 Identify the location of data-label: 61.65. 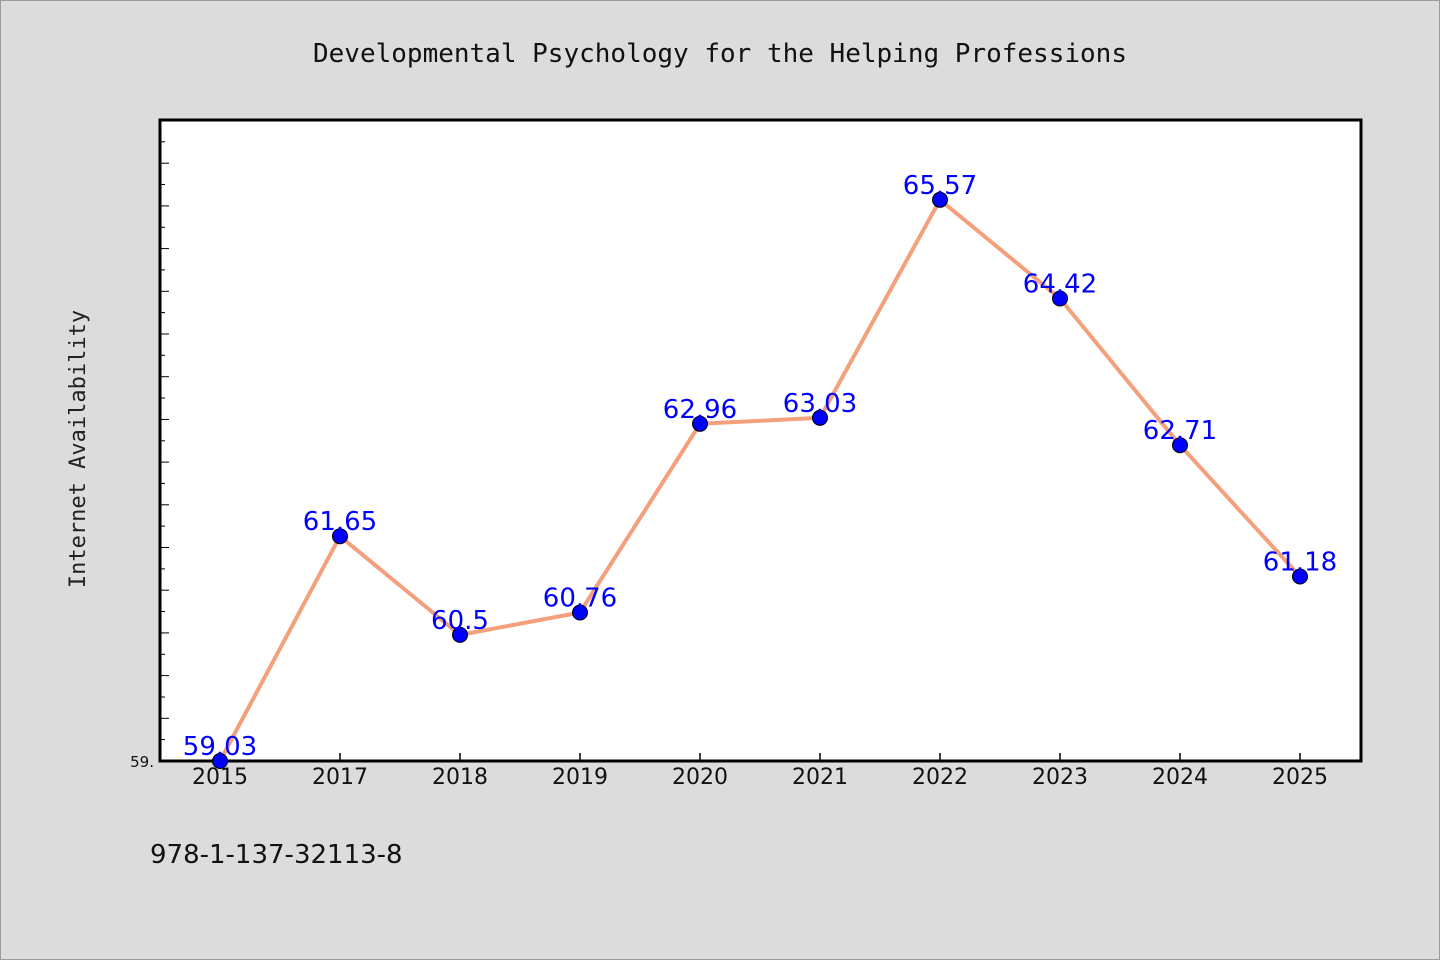
(340, 522).